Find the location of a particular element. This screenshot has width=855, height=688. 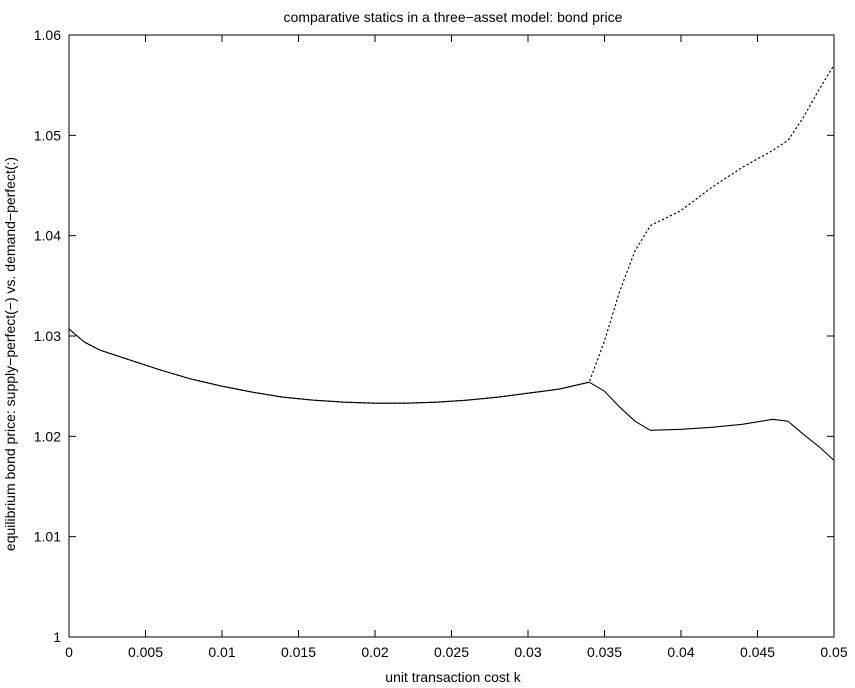

y-tick-label: 1.04 is located at coordinates (47, 236).